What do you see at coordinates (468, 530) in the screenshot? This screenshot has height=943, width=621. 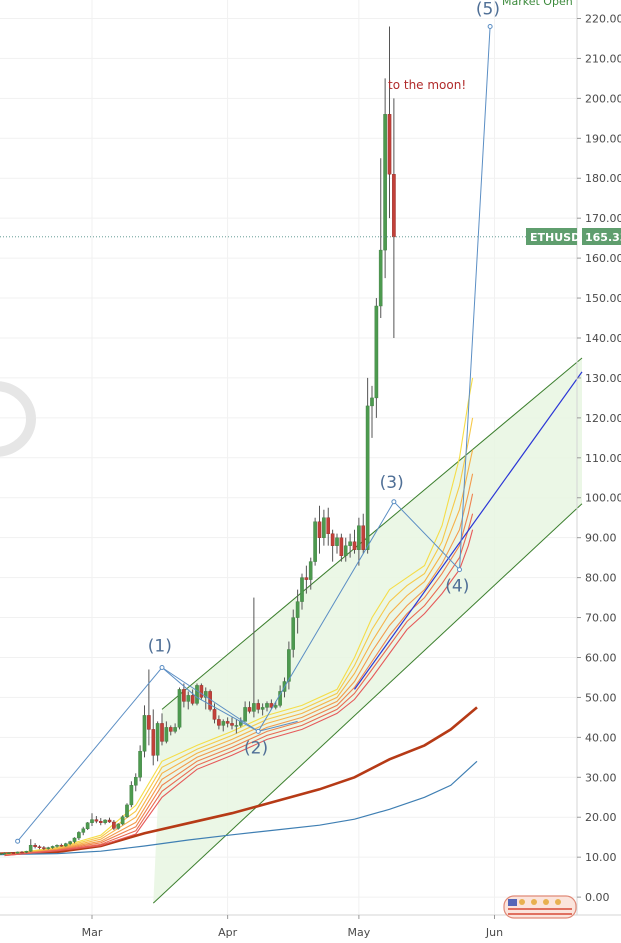 I see `trend-line` at bounding box center [468, 530].